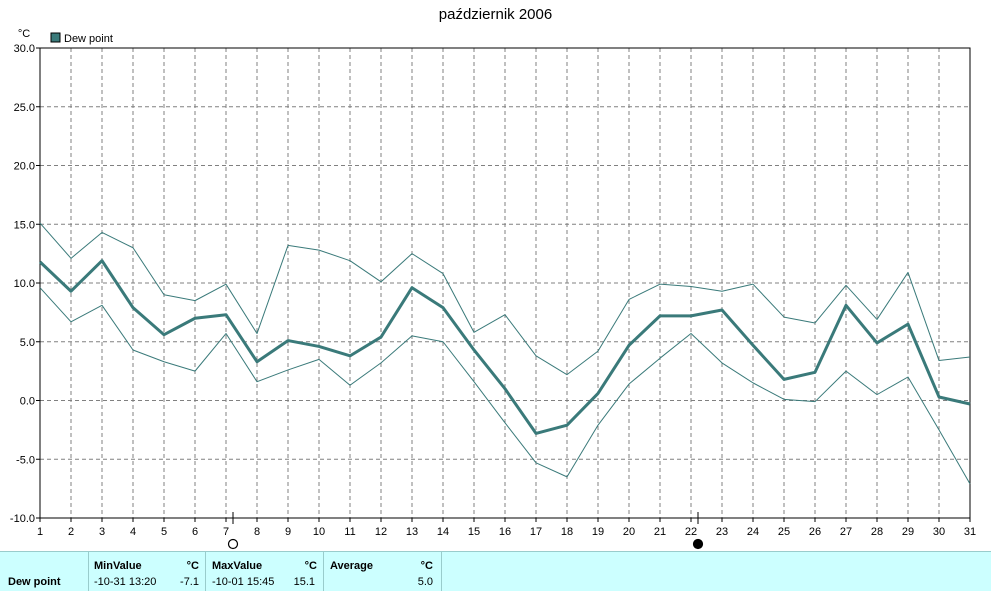  I want to click on x-tick-label: 7, so click(226, 532).